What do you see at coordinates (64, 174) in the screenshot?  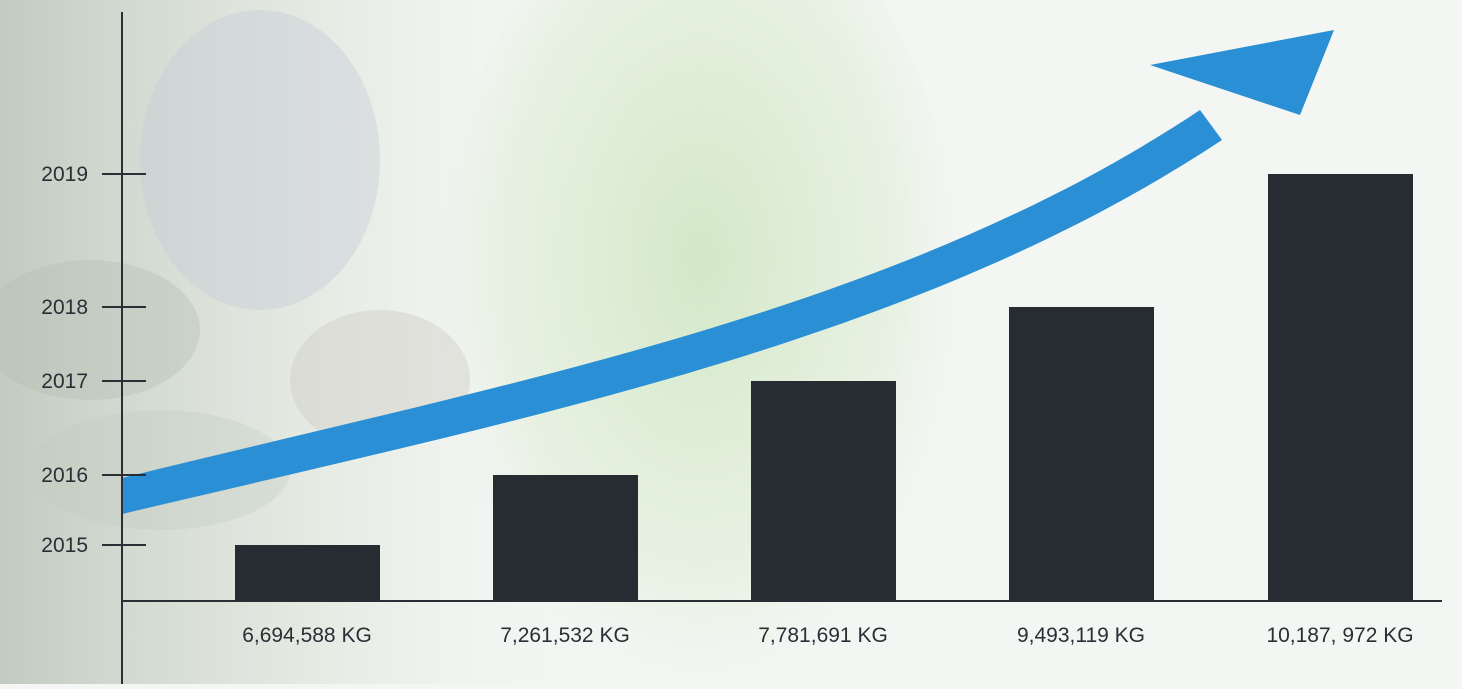 I see `y-tick-label: 2019` at bounding box center [64, 174].